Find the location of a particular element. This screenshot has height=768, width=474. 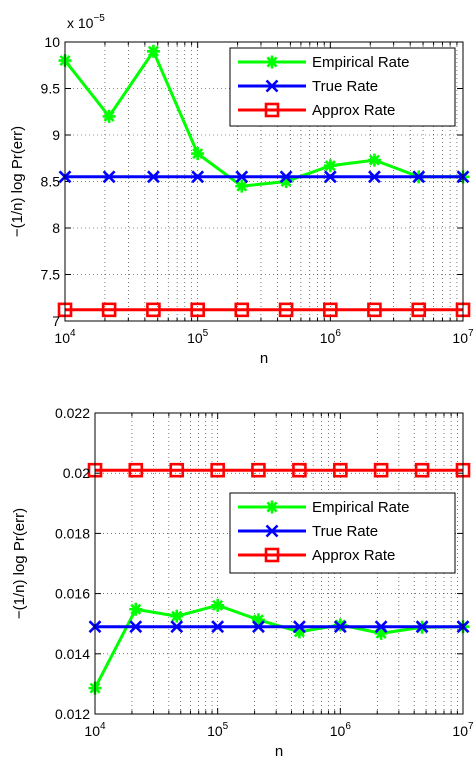

y-tick-label: 0.014 is located at coordinates (72, 654).